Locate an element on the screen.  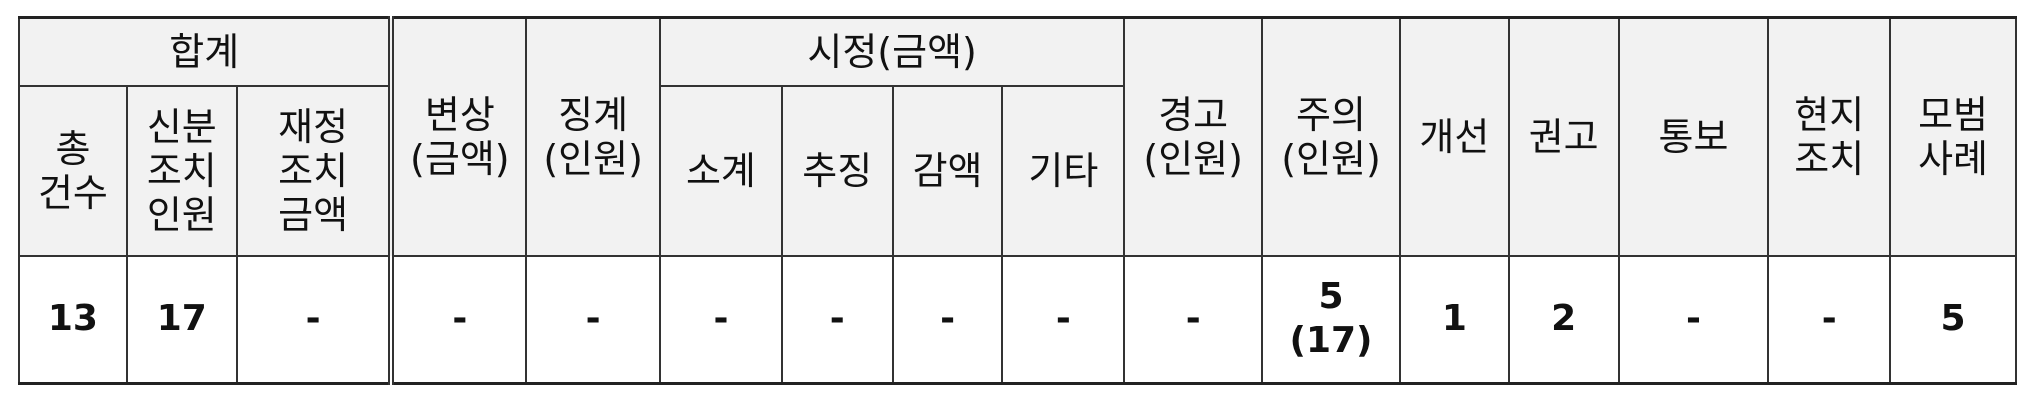
header-reduction: 감액 is located at coordinates (947, 170).